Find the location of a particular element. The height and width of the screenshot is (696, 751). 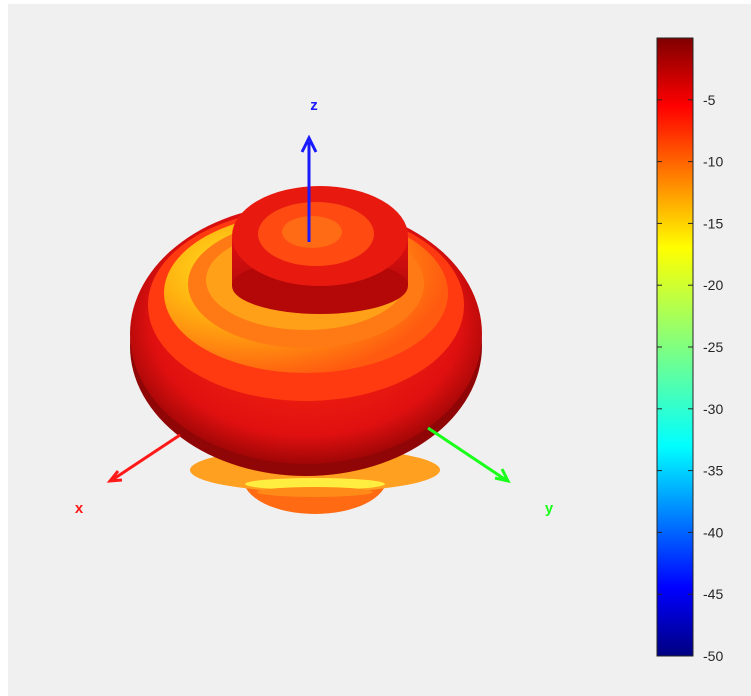

colorbar-tick-label: -40 is located at coordinates (713, 532).